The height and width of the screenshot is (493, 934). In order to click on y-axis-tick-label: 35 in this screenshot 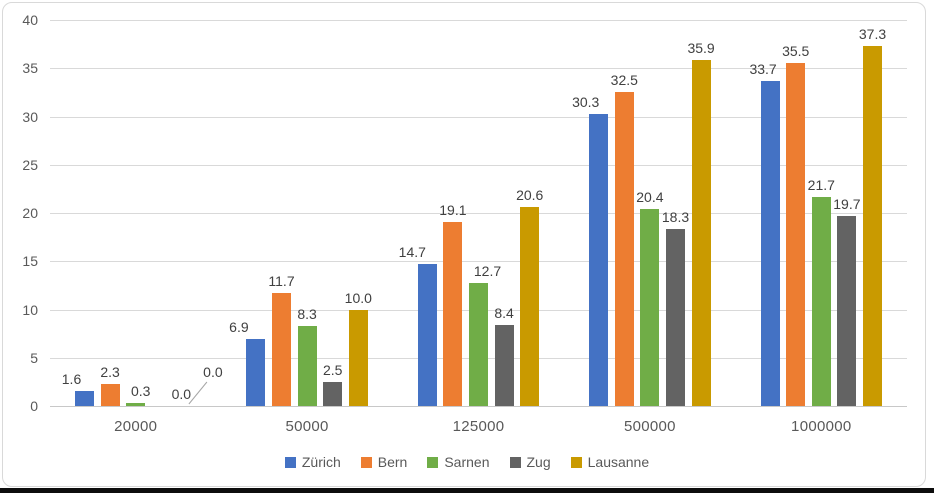, I will do `click(30, 68)`.